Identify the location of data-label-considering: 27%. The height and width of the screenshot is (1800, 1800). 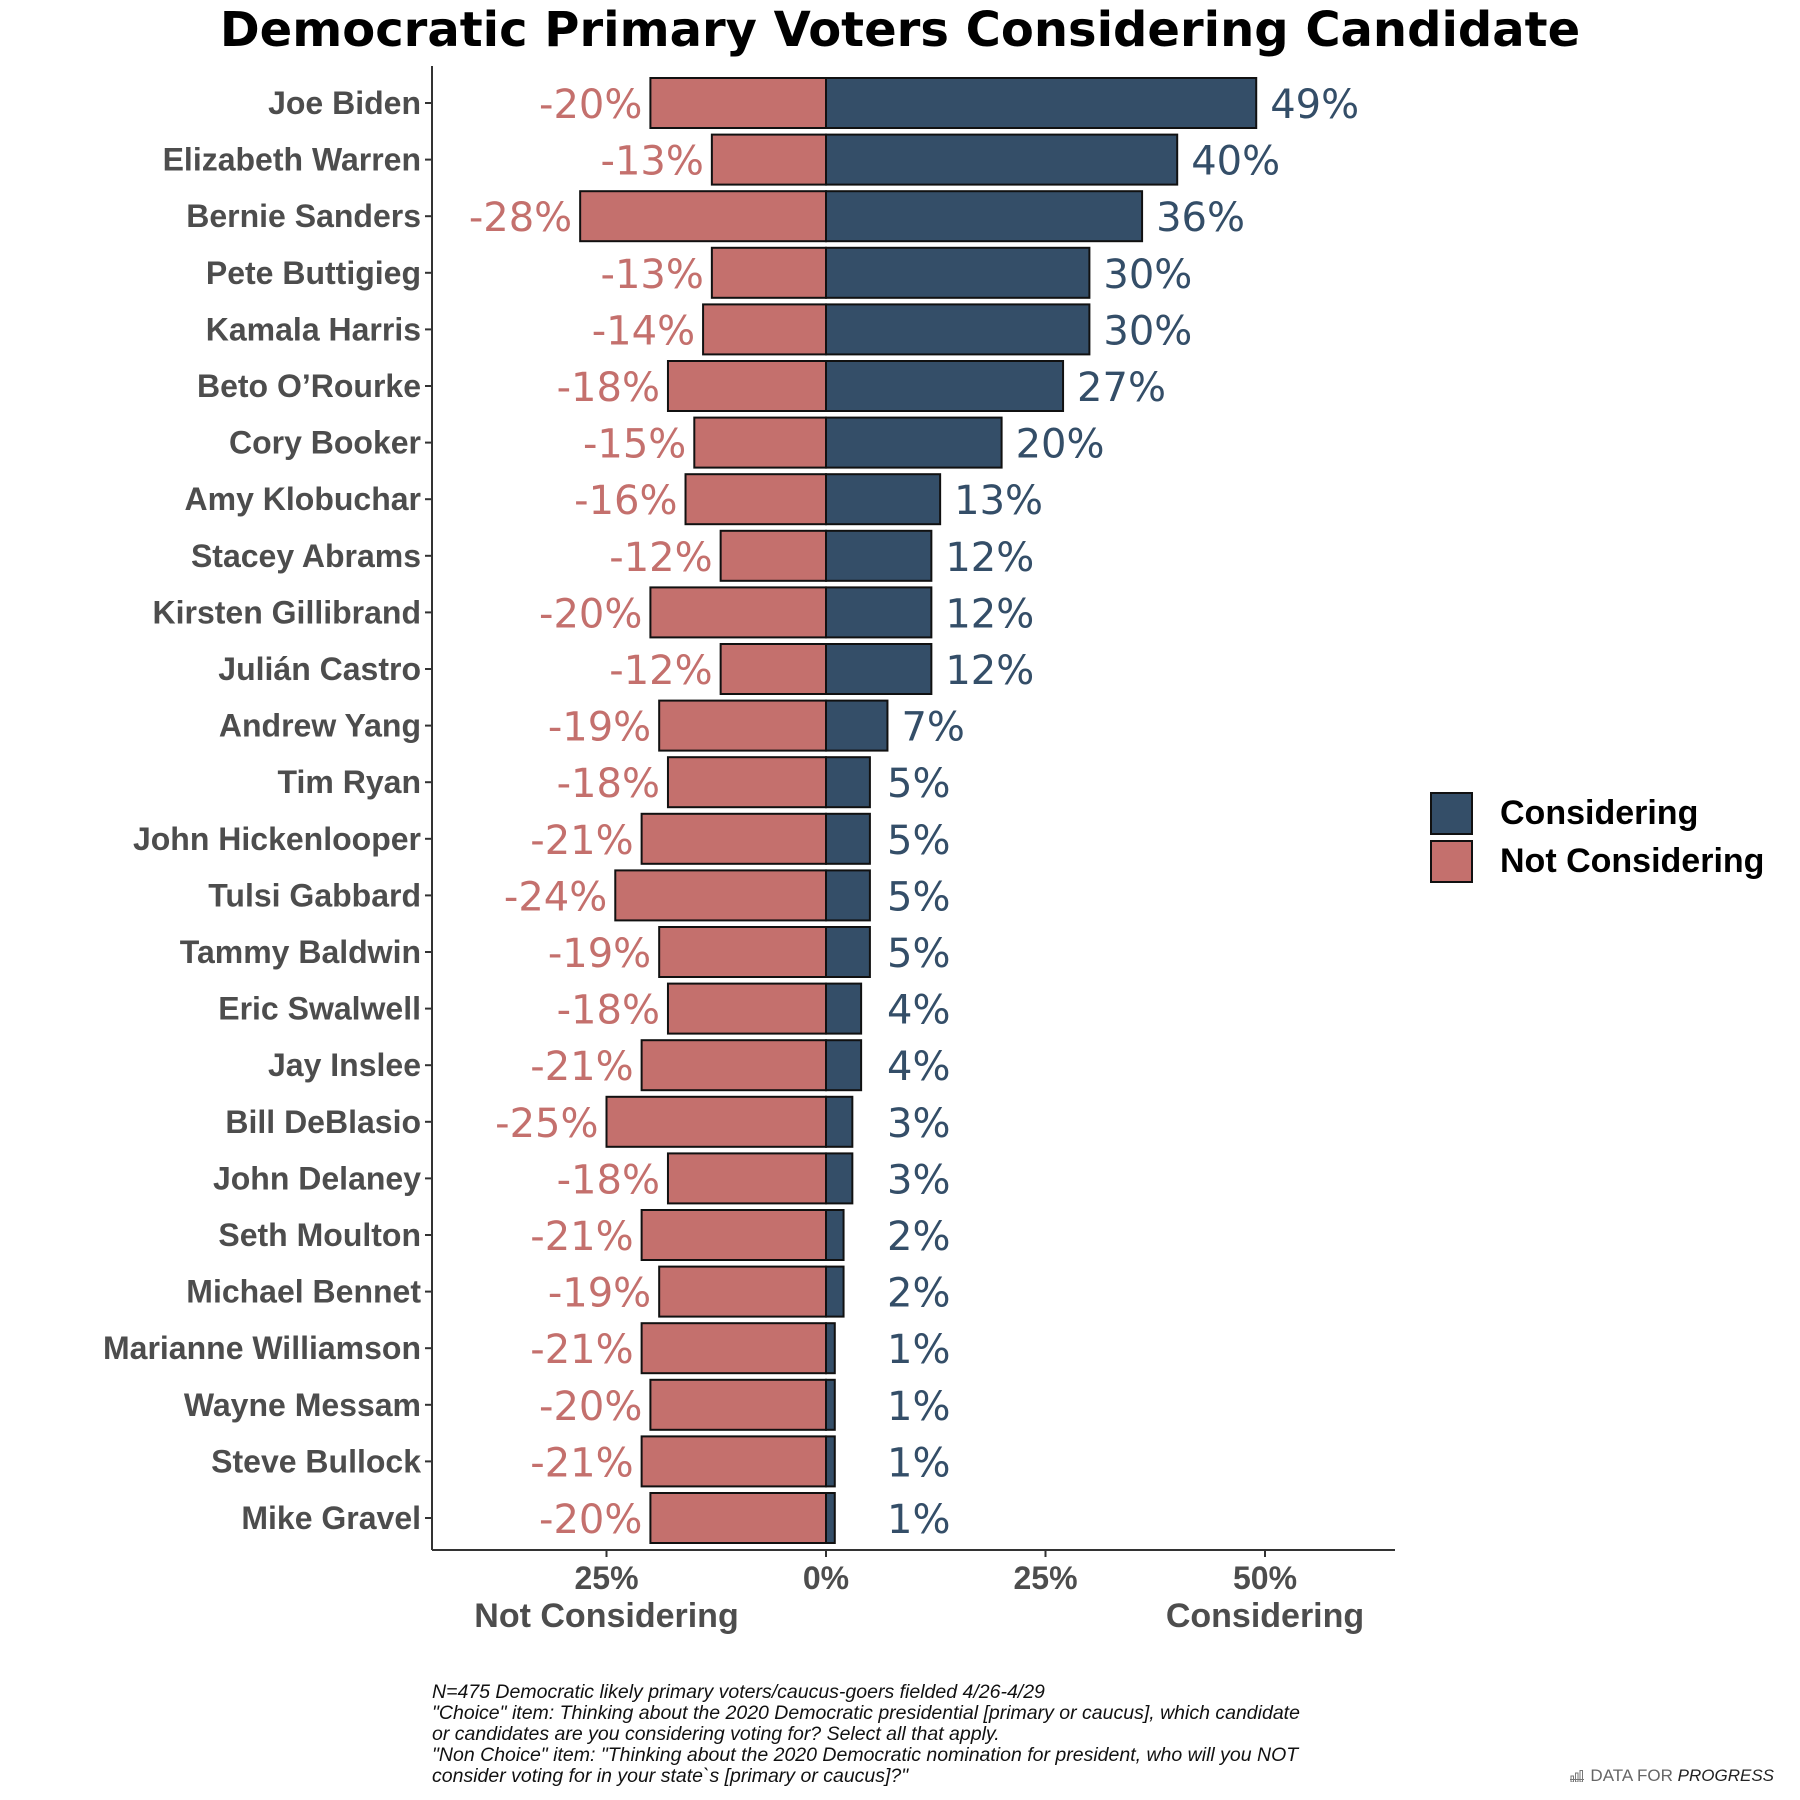
(1121, 388).